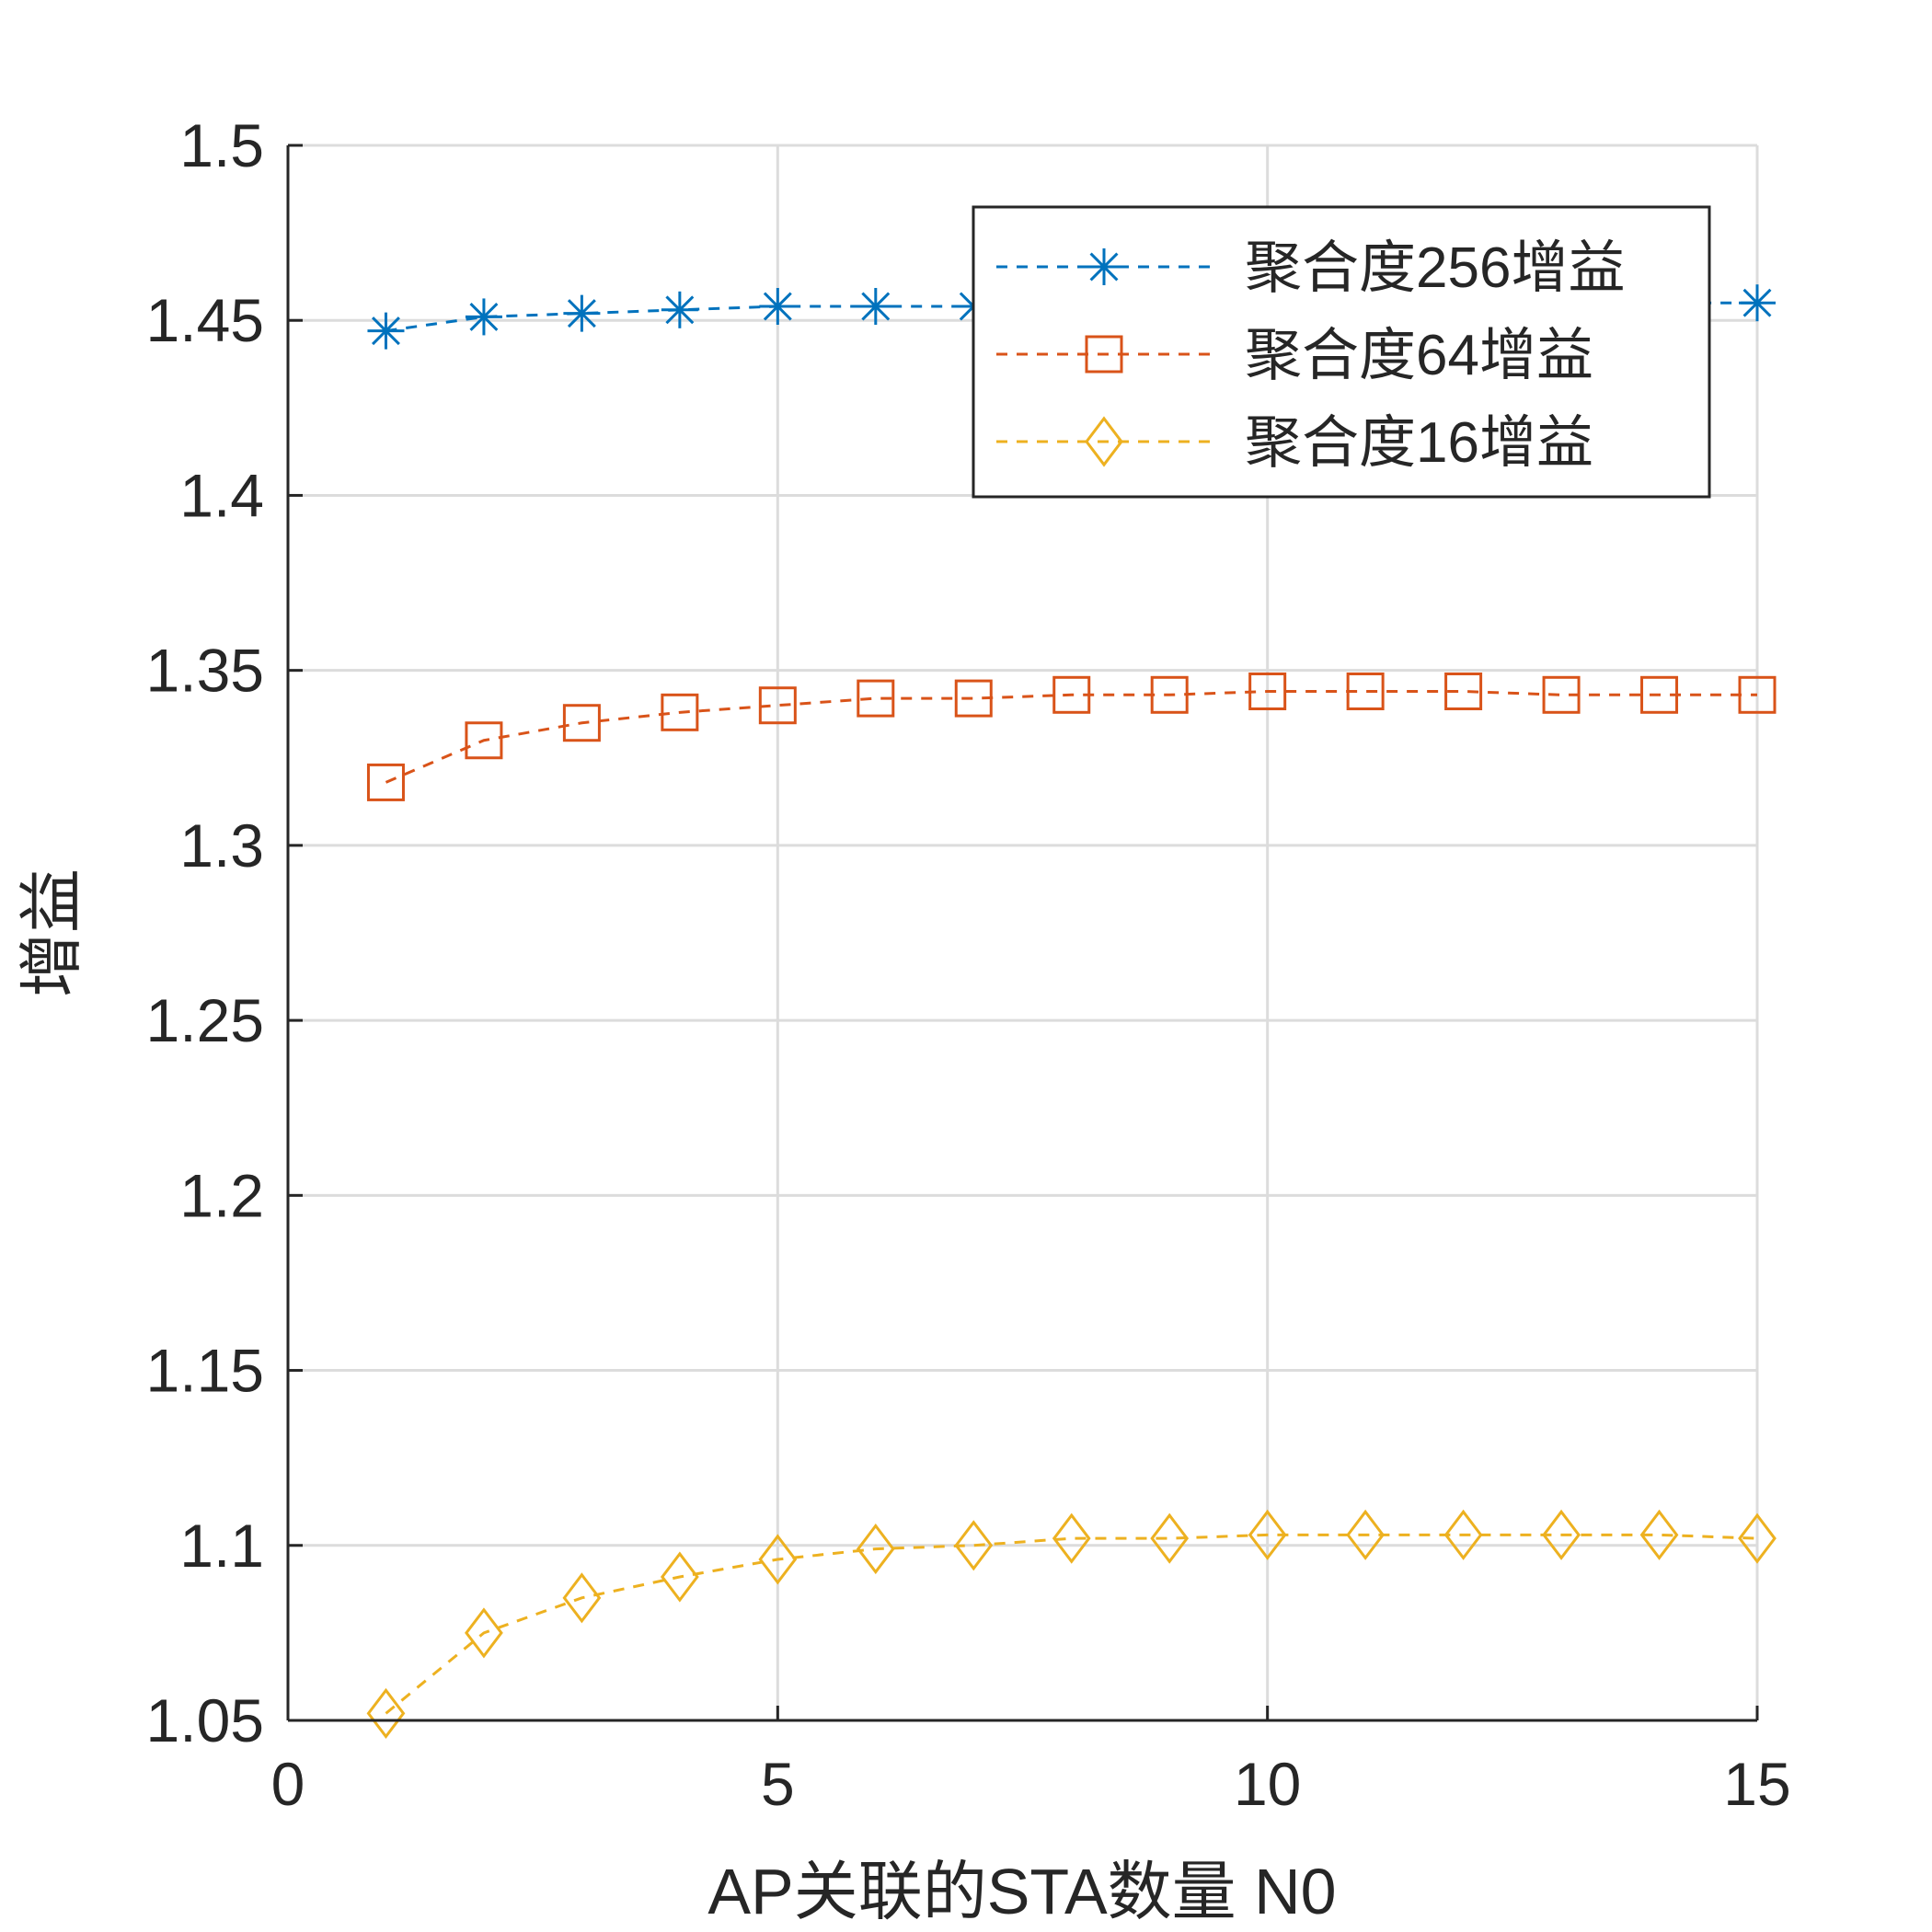  I want to click on y-tick-label: 1.45, so click(205, 320).